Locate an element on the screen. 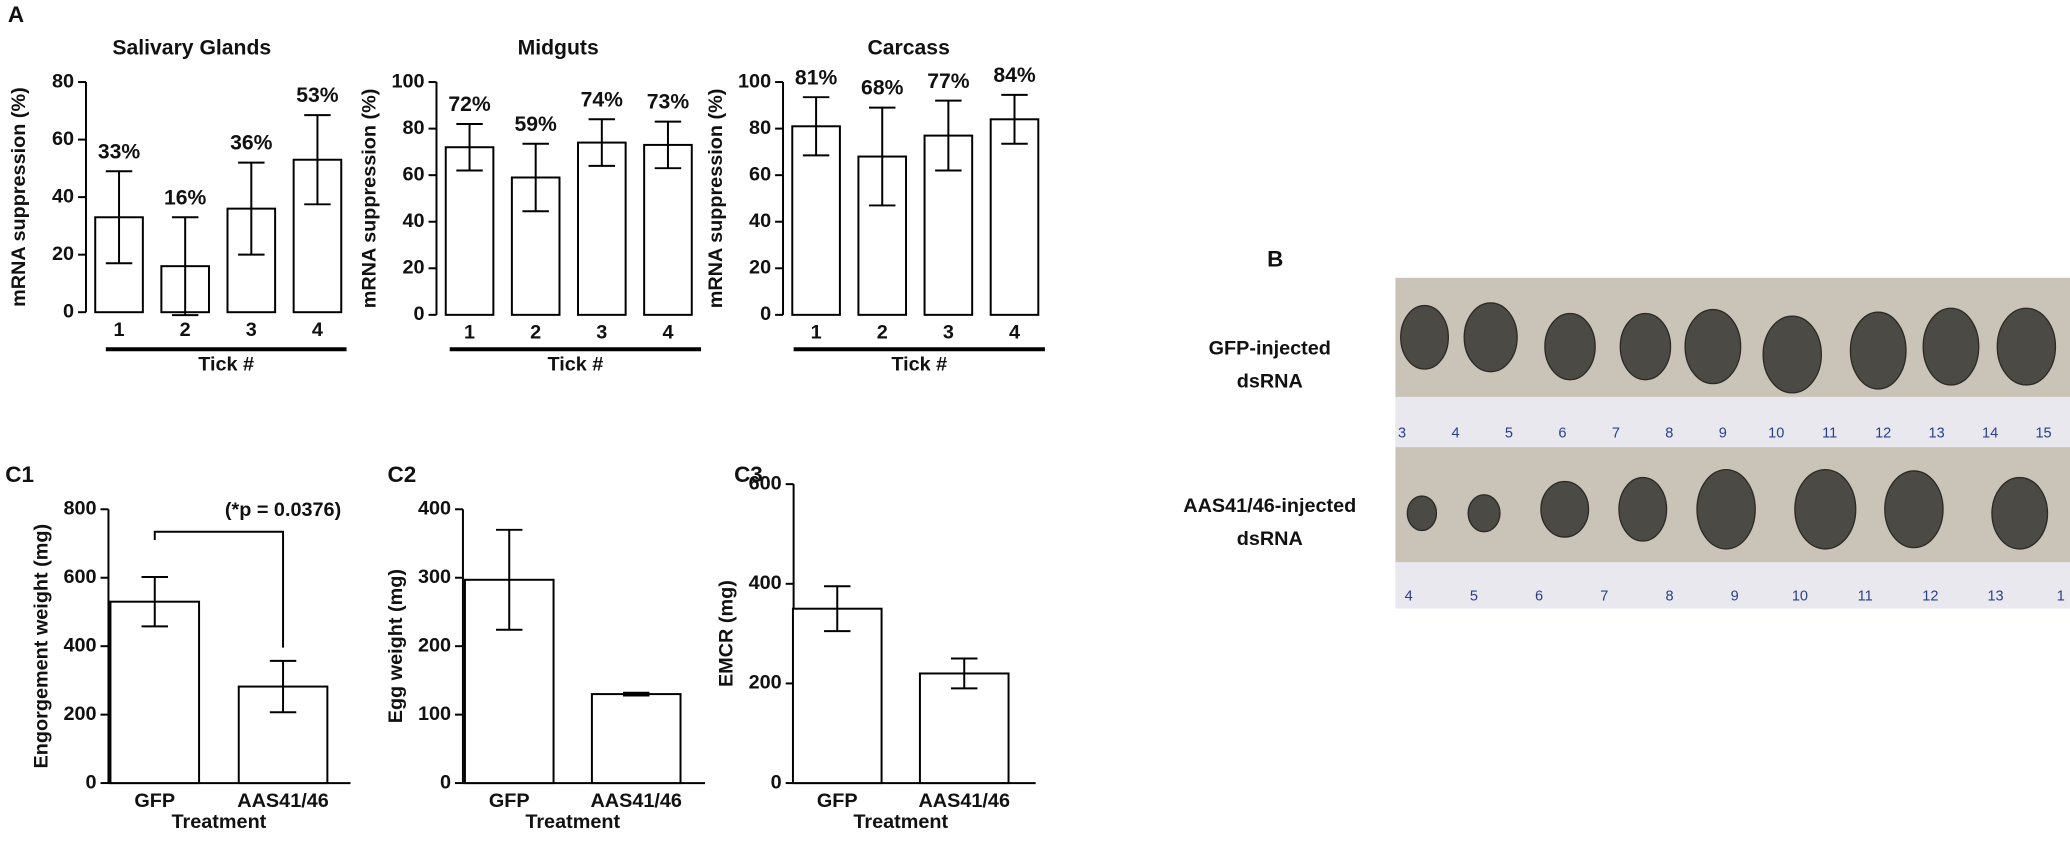 The image size is (2070, 845). ruler-number: 15 is located at coordinates (2043, 434).